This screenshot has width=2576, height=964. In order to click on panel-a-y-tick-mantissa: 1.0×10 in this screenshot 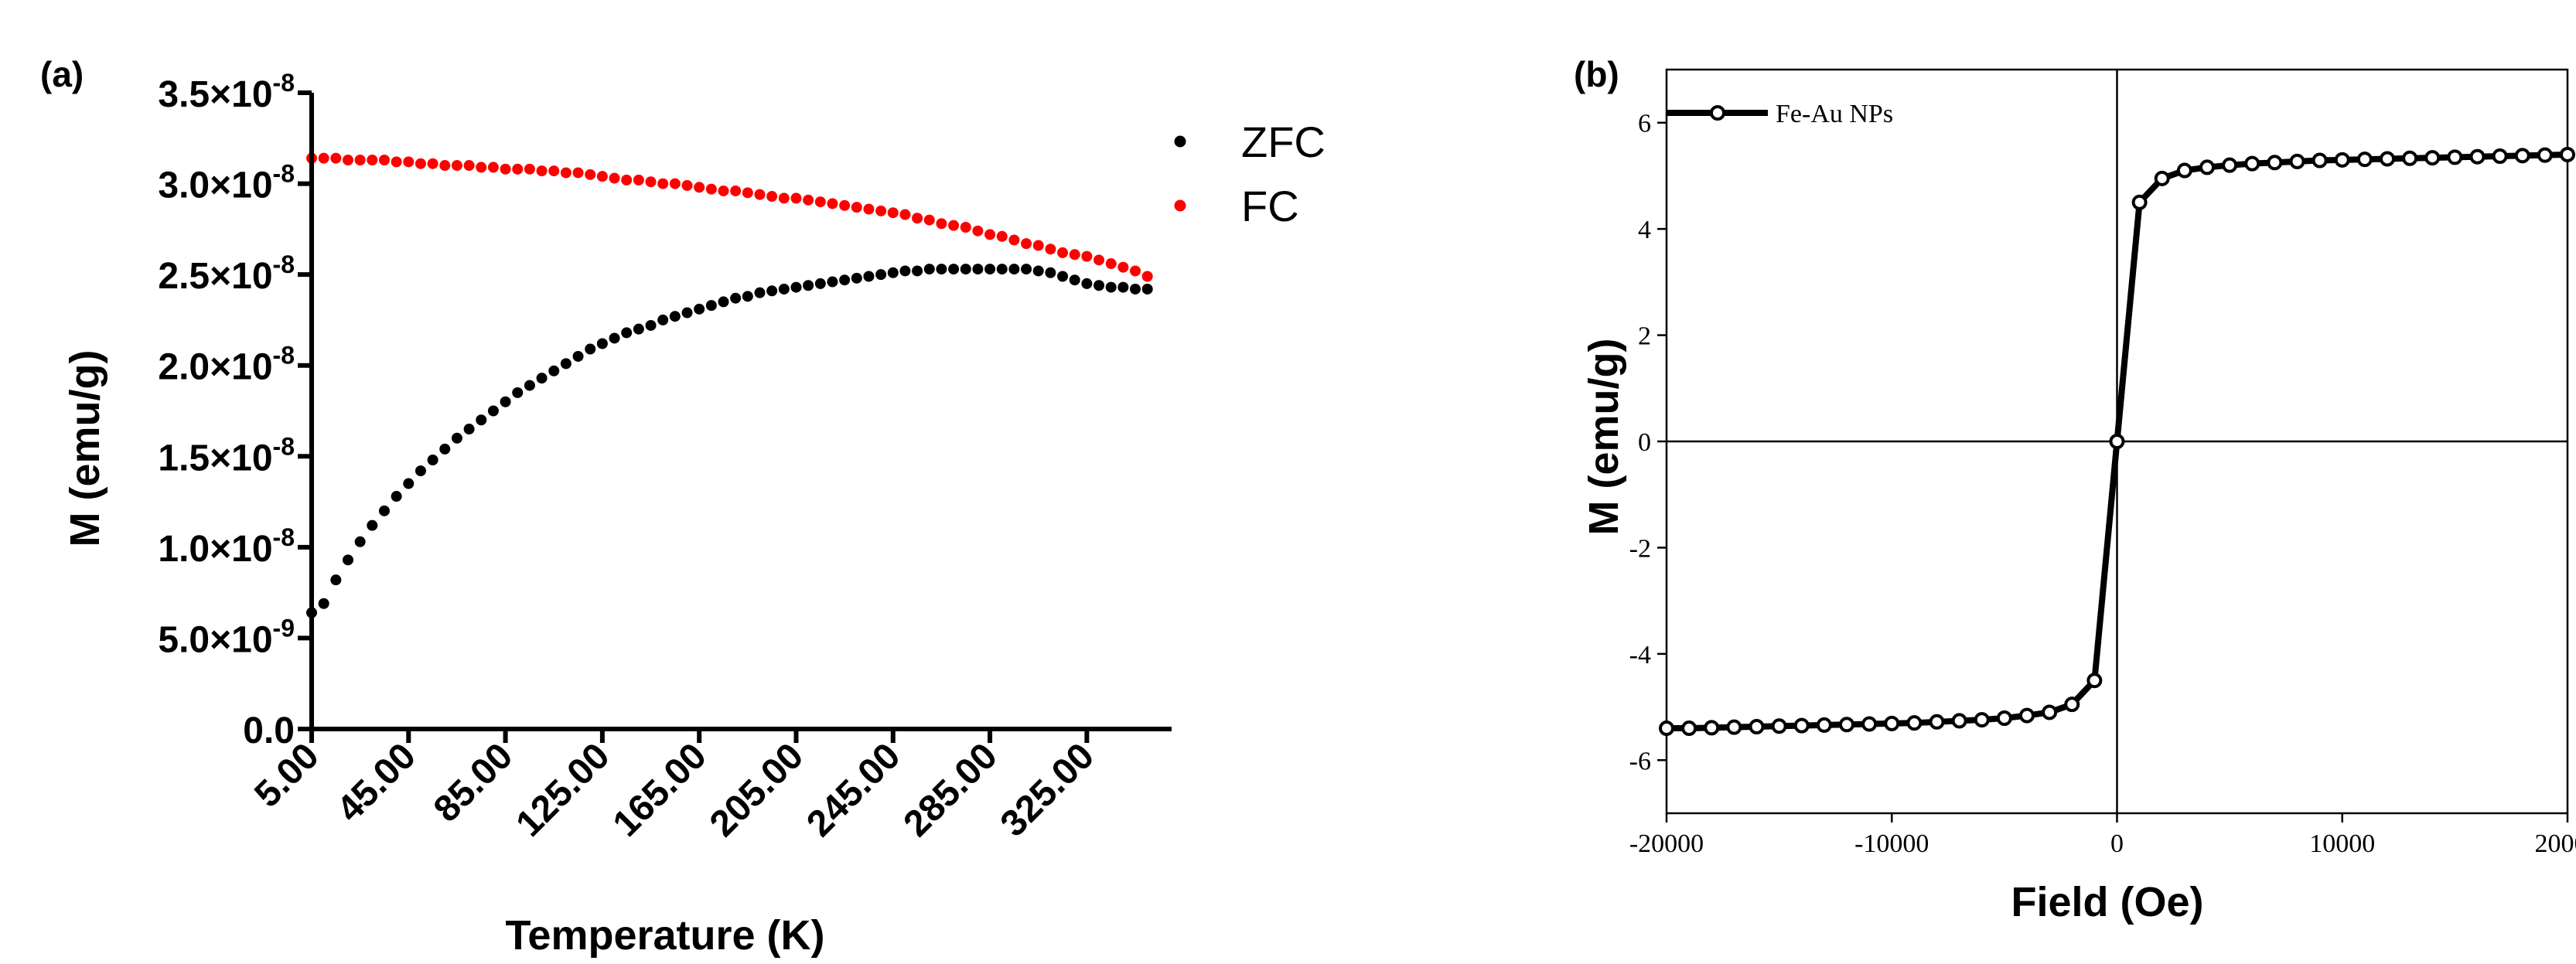, I will do `click(215, 550)`.